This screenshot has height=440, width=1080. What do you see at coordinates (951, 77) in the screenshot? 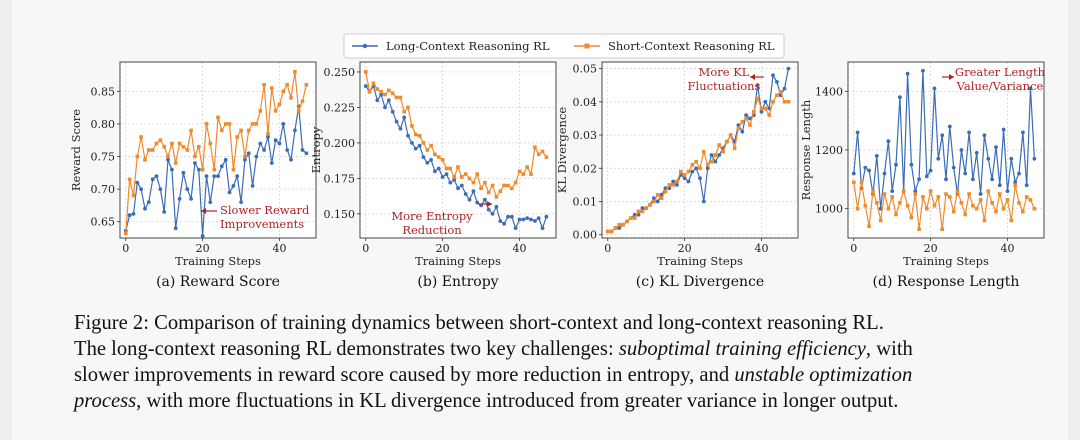
I see `resp-annotation-arrowhead` at bounding box center [951, 77].